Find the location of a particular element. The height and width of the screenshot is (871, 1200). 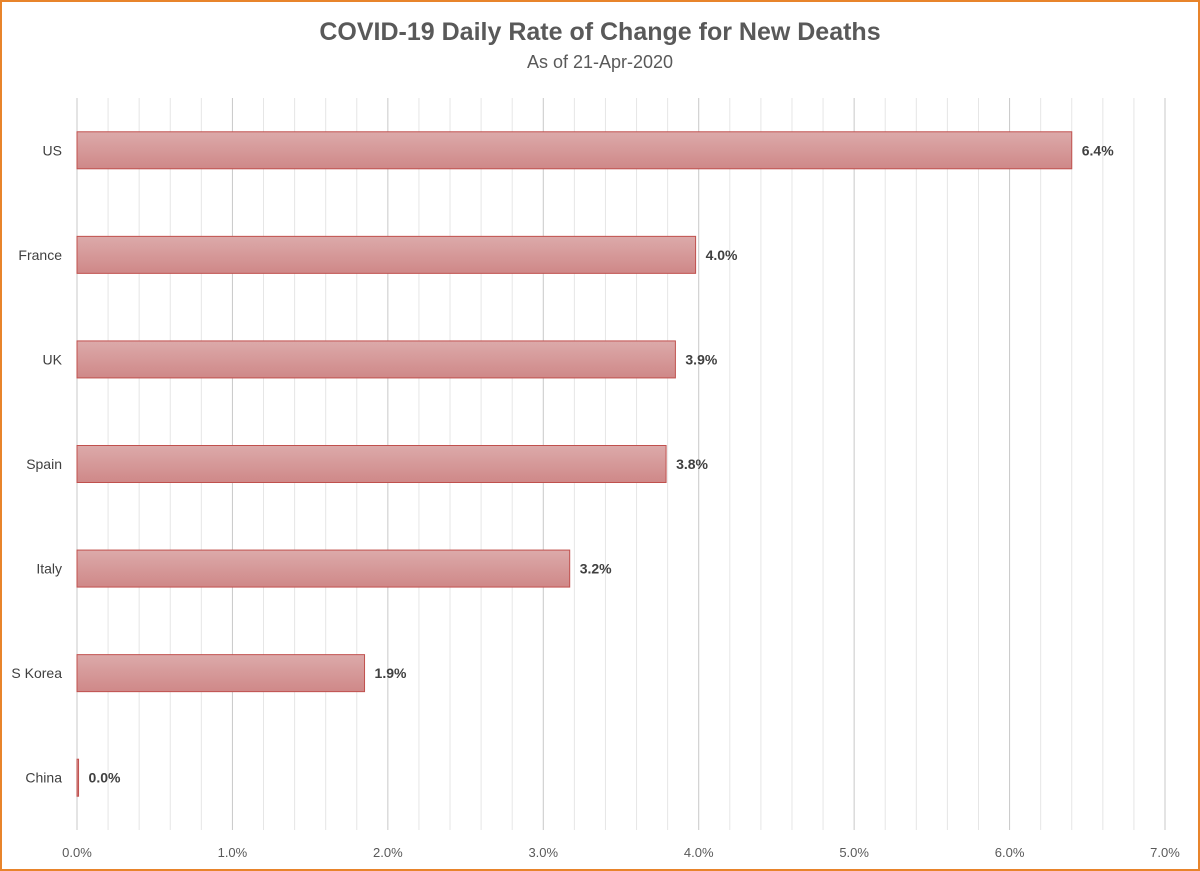

bar-spain is located at coordinates (371, 464).